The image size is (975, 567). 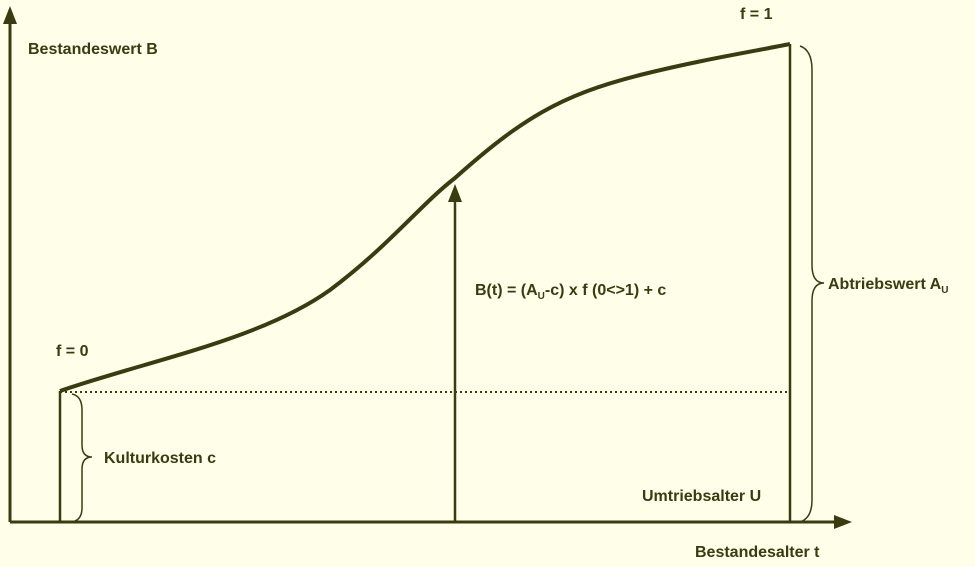 I want to click on final-value-subscript: U, so click(x=944, y=290).